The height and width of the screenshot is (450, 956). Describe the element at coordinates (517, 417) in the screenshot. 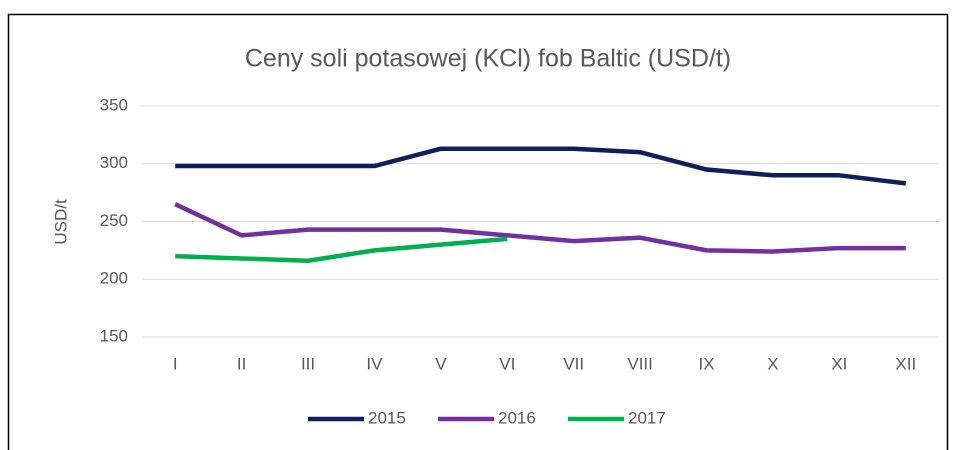

I see `legend-label: 2016` at that location.